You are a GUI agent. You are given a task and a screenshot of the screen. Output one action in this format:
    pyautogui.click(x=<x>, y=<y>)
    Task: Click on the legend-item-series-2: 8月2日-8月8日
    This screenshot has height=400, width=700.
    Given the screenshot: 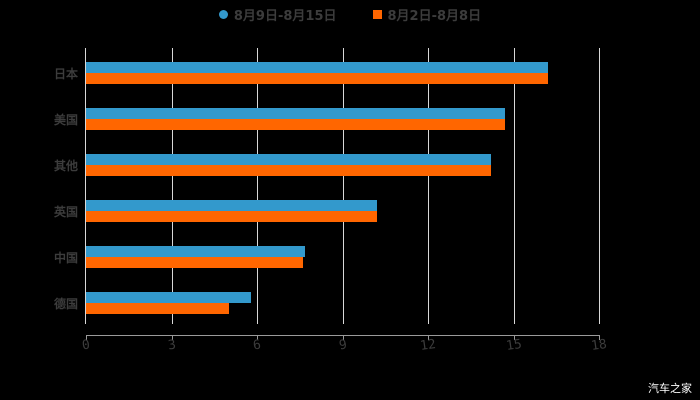 What is the action you would take?
    pyautogui.click(x=427, y=14)
    